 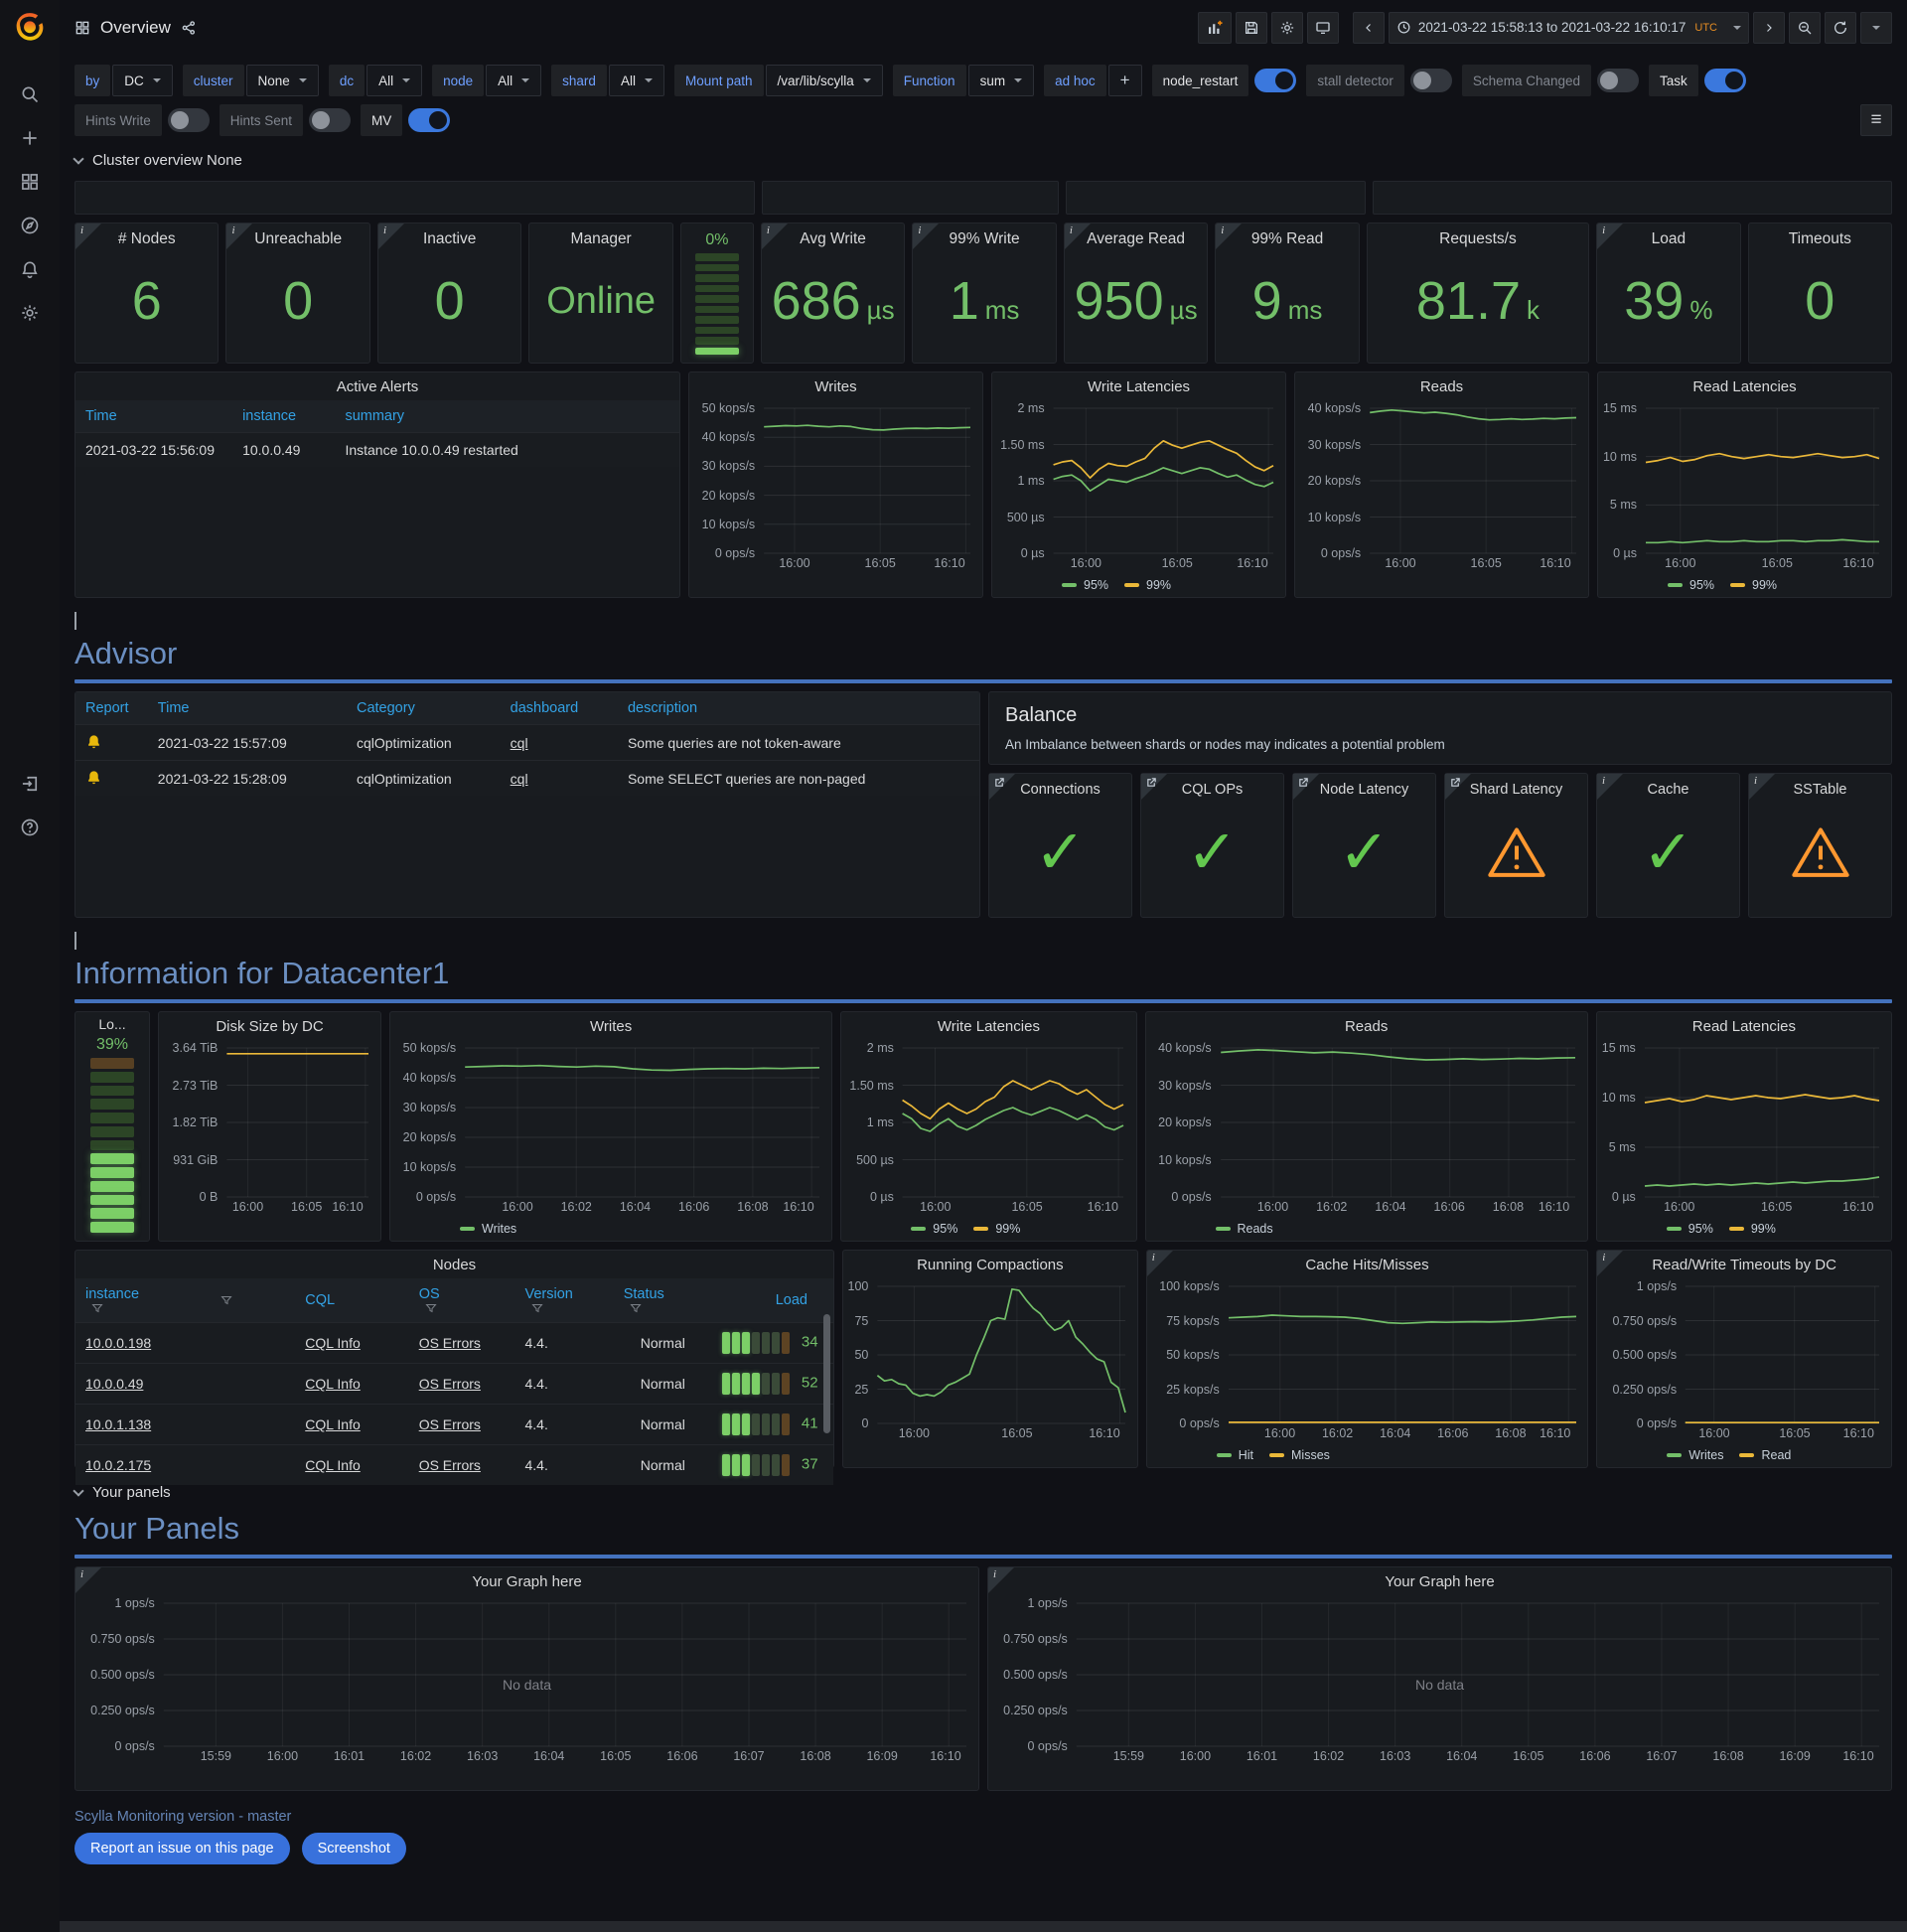 What do you see at coordinates (982, 160) in the screenshot?
I see `row-cluster-overview: Cluster overview None` at bounding box center [982, 160].